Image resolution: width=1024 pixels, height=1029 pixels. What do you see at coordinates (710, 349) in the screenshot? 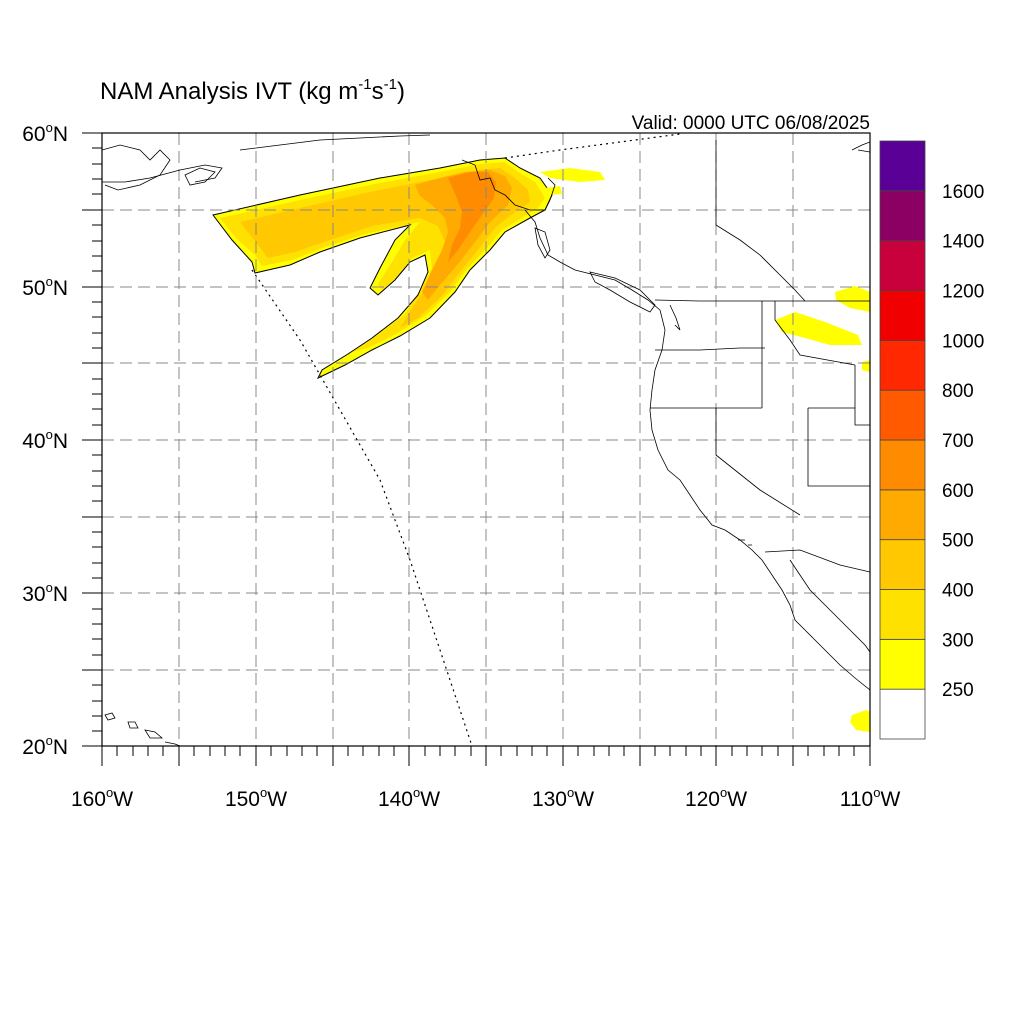
I see `wa-or-border` at bounding box center [710, 349].